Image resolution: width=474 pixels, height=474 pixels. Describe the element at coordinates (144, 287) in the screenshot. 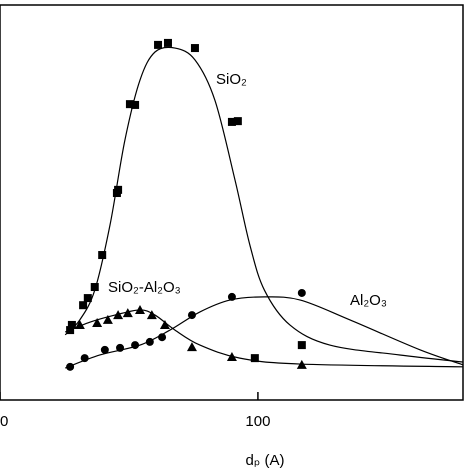

I see `series-label: SiO₂-Al₂O₃` at that location.